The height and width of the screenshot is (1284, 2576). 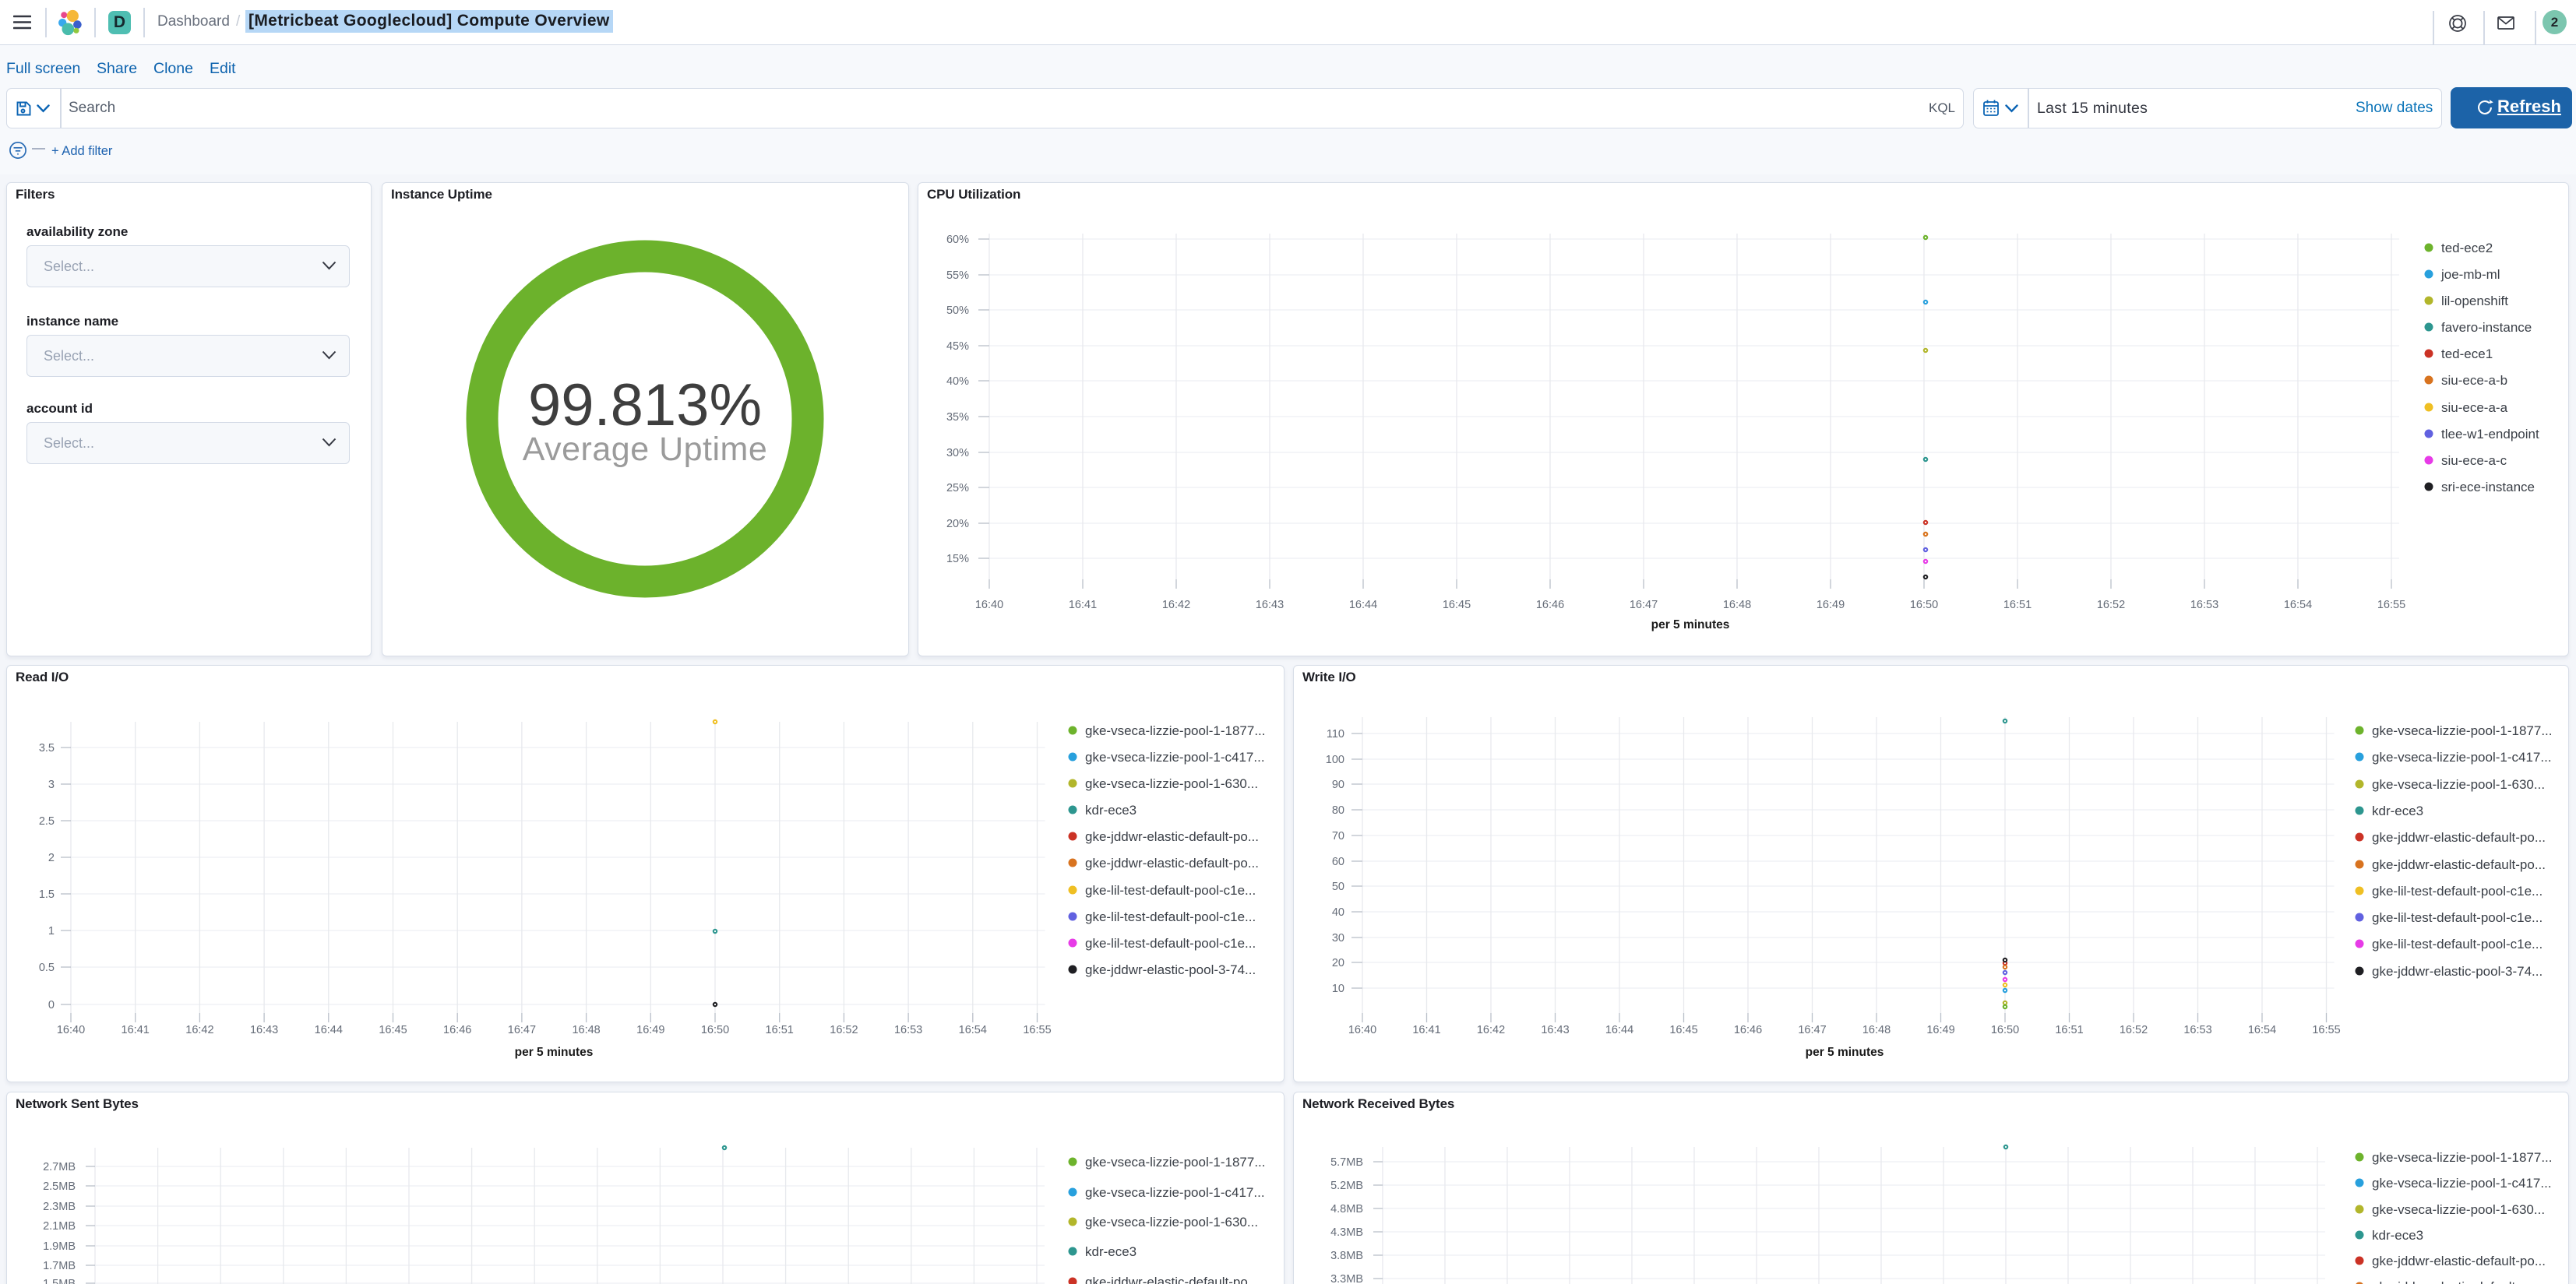 What do you see at coordinates (52, 858) in the screenshot?
I see `svg-text: 2` at bounding box center [52, 858].